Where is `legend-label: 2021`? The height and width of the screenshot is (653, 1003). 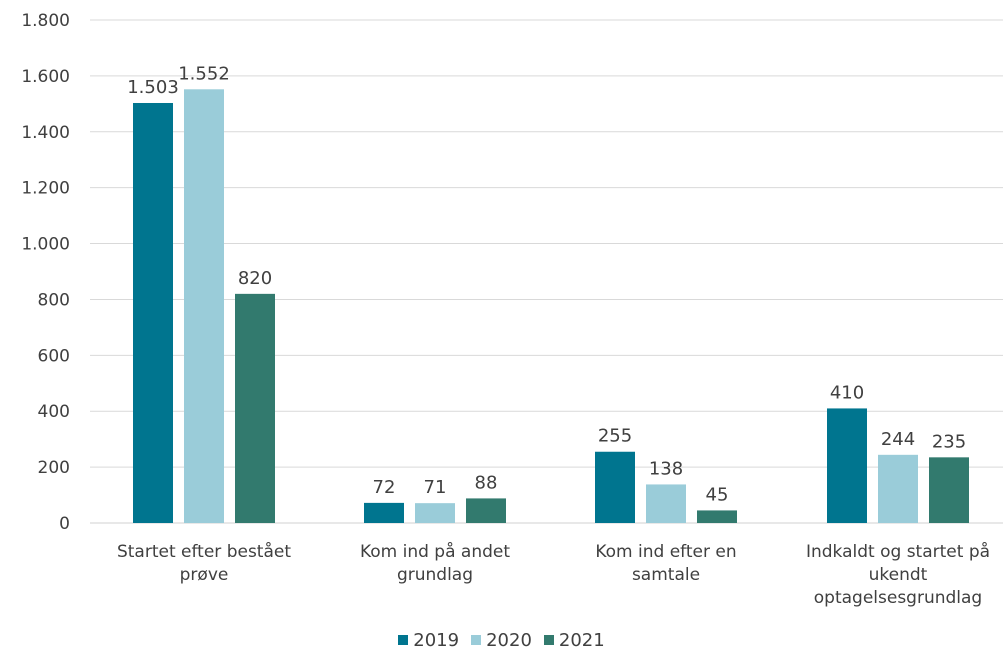 legend-label: 2021 is located at coordinates (581, 640).